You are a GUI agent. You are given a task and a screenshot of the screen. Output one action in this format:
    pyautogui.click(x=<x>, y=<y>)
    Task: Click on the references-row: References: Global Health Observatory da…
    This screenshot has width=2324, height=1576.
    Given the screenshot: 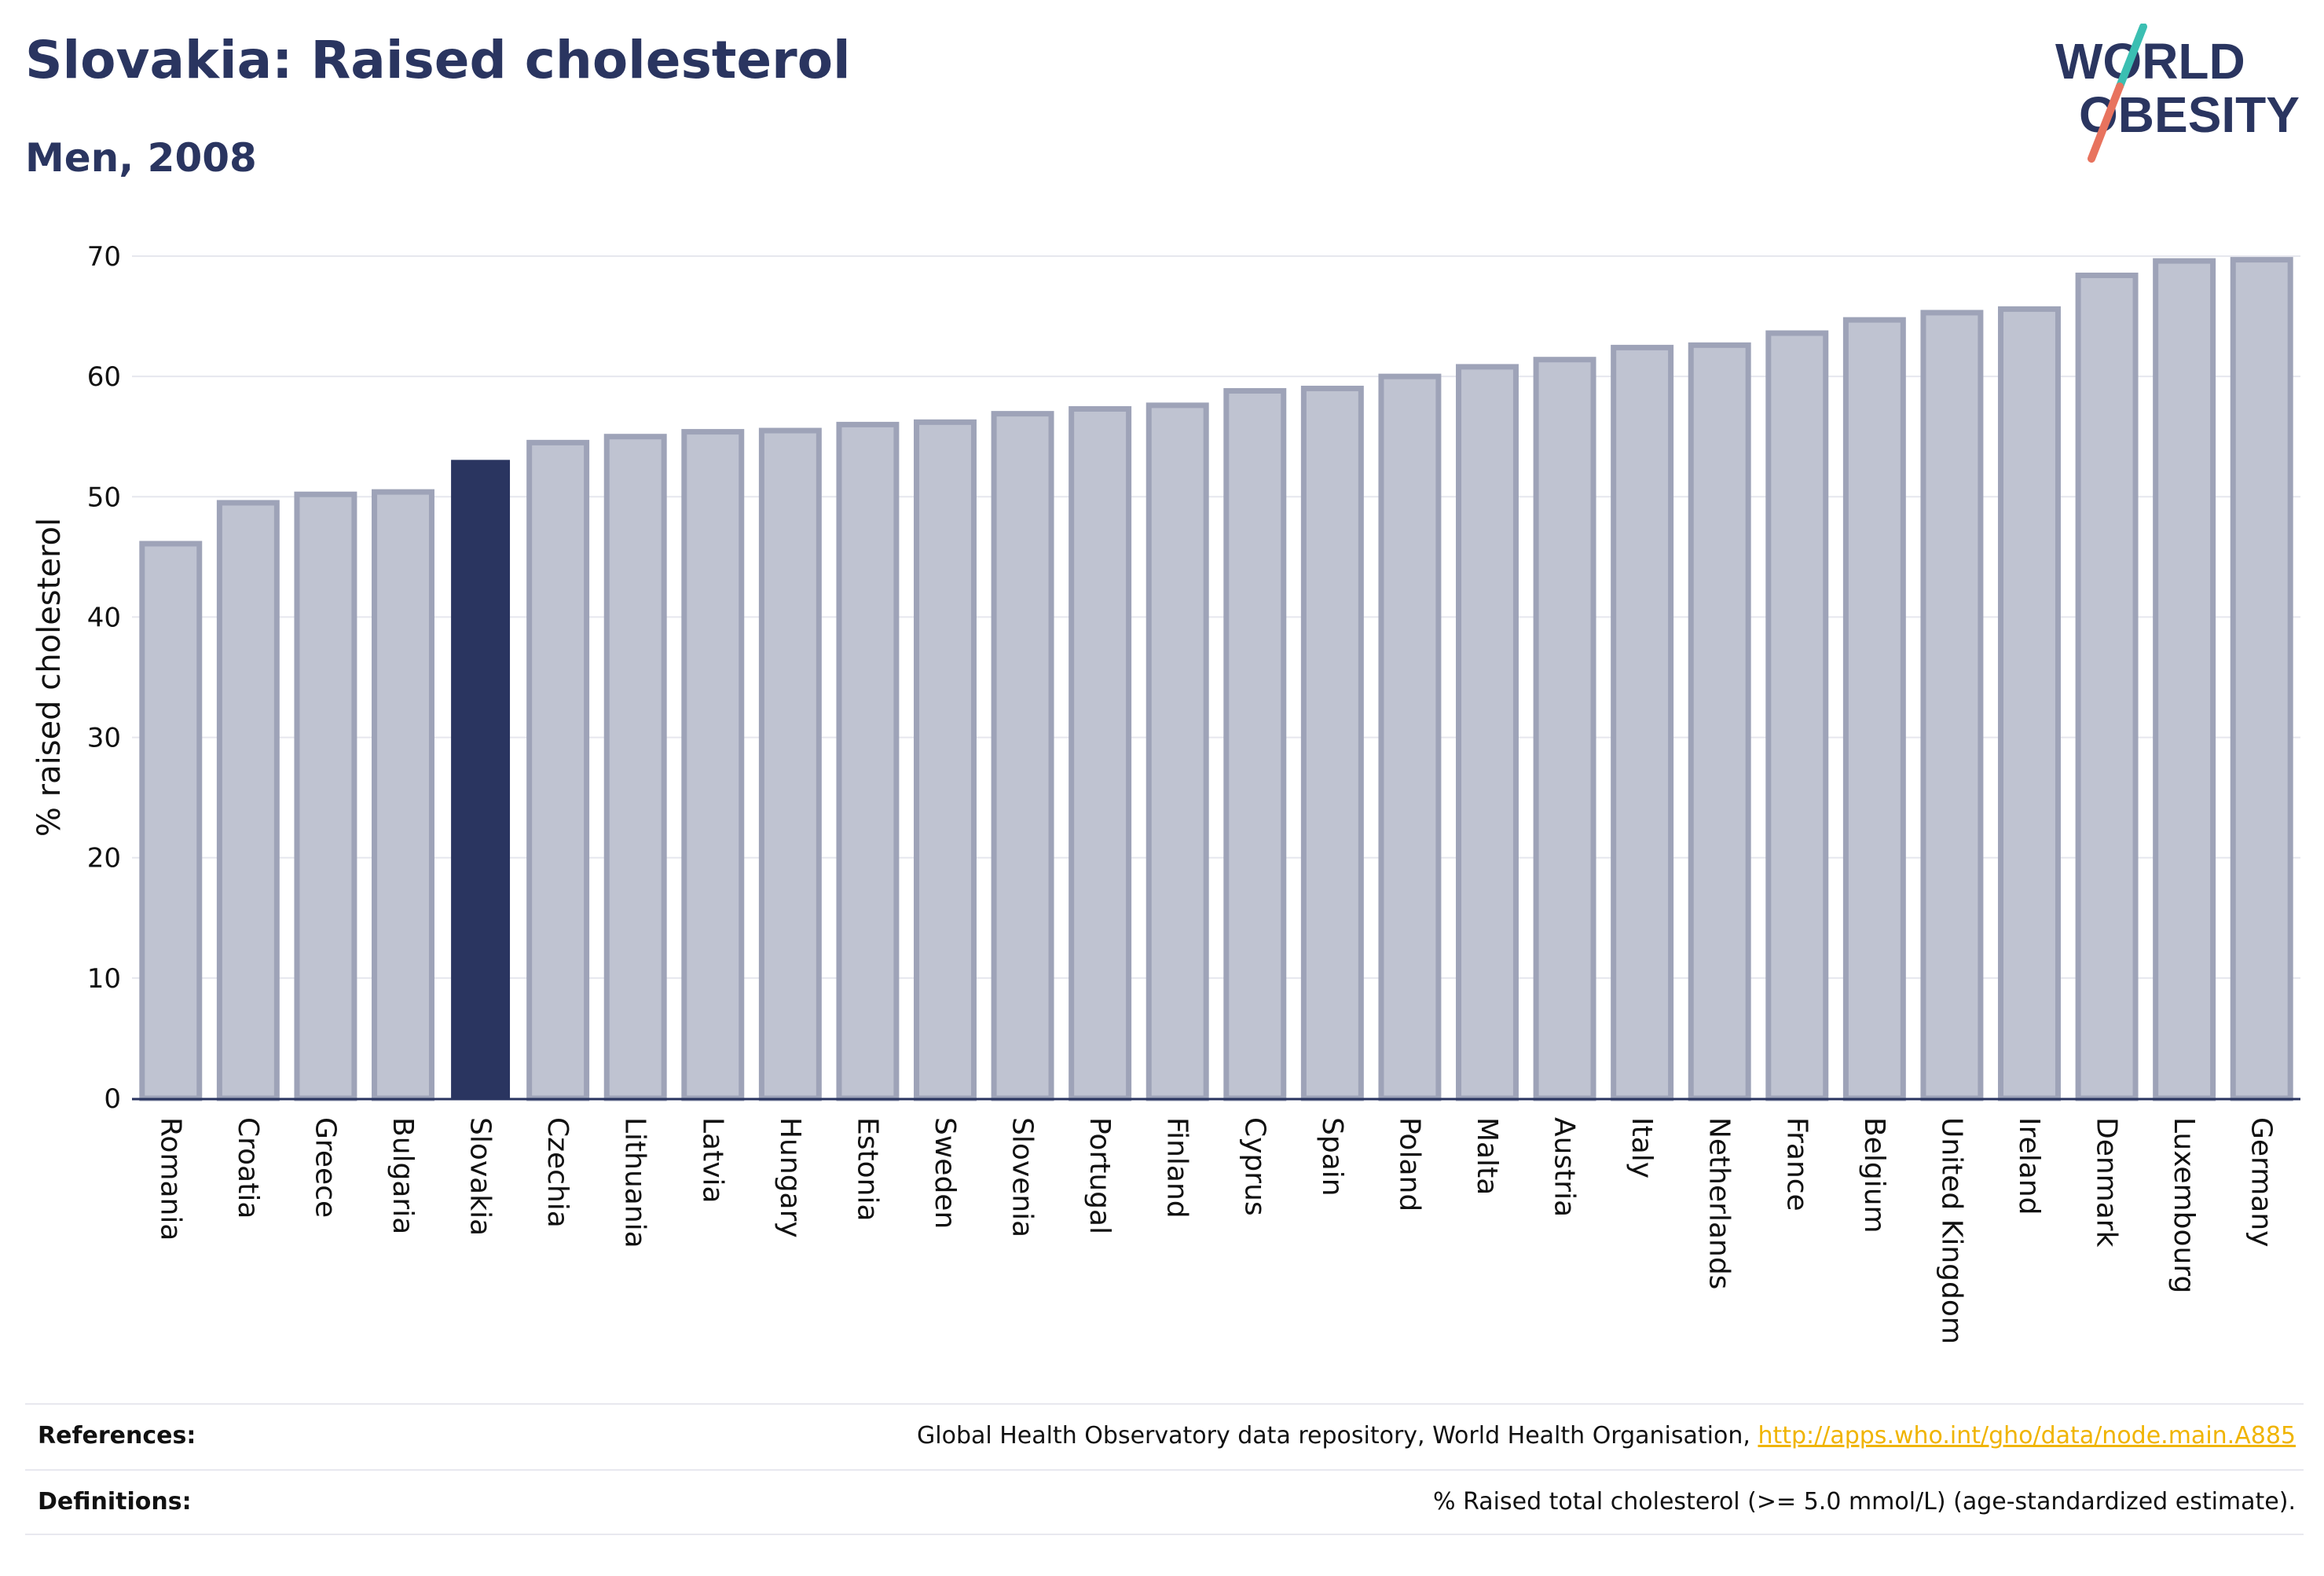 What is the action you would take?
    pyautogui.click(x=1164, y=1435)
    